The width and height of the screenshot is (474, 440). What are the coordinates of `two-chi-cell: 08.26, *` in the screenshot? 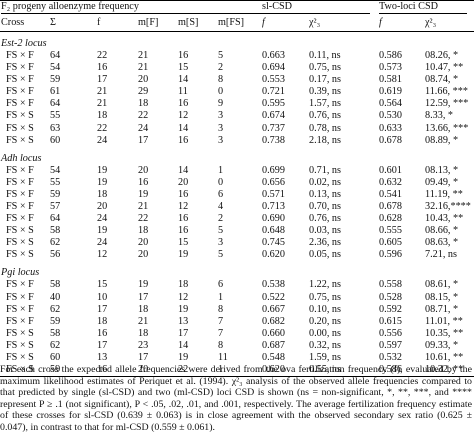 It's located at (442, 55).